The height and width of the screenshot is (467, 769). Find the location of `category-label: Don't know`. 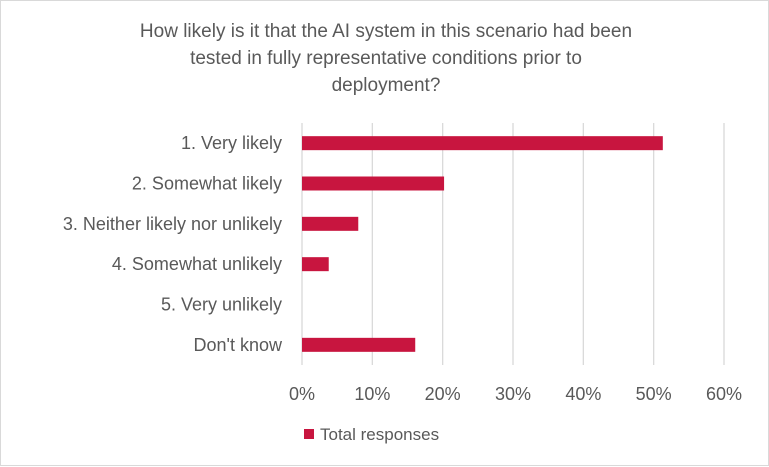

category-label: Don't know is located at coordinates (238, 345).